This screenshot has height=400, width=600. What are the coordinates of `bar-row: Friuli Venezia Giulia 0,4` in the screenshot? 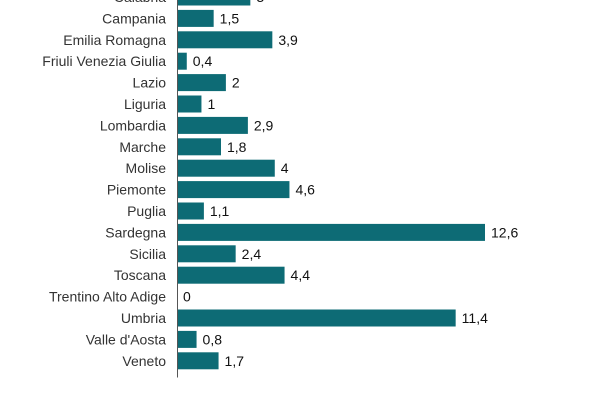 It's located at (127, 61).